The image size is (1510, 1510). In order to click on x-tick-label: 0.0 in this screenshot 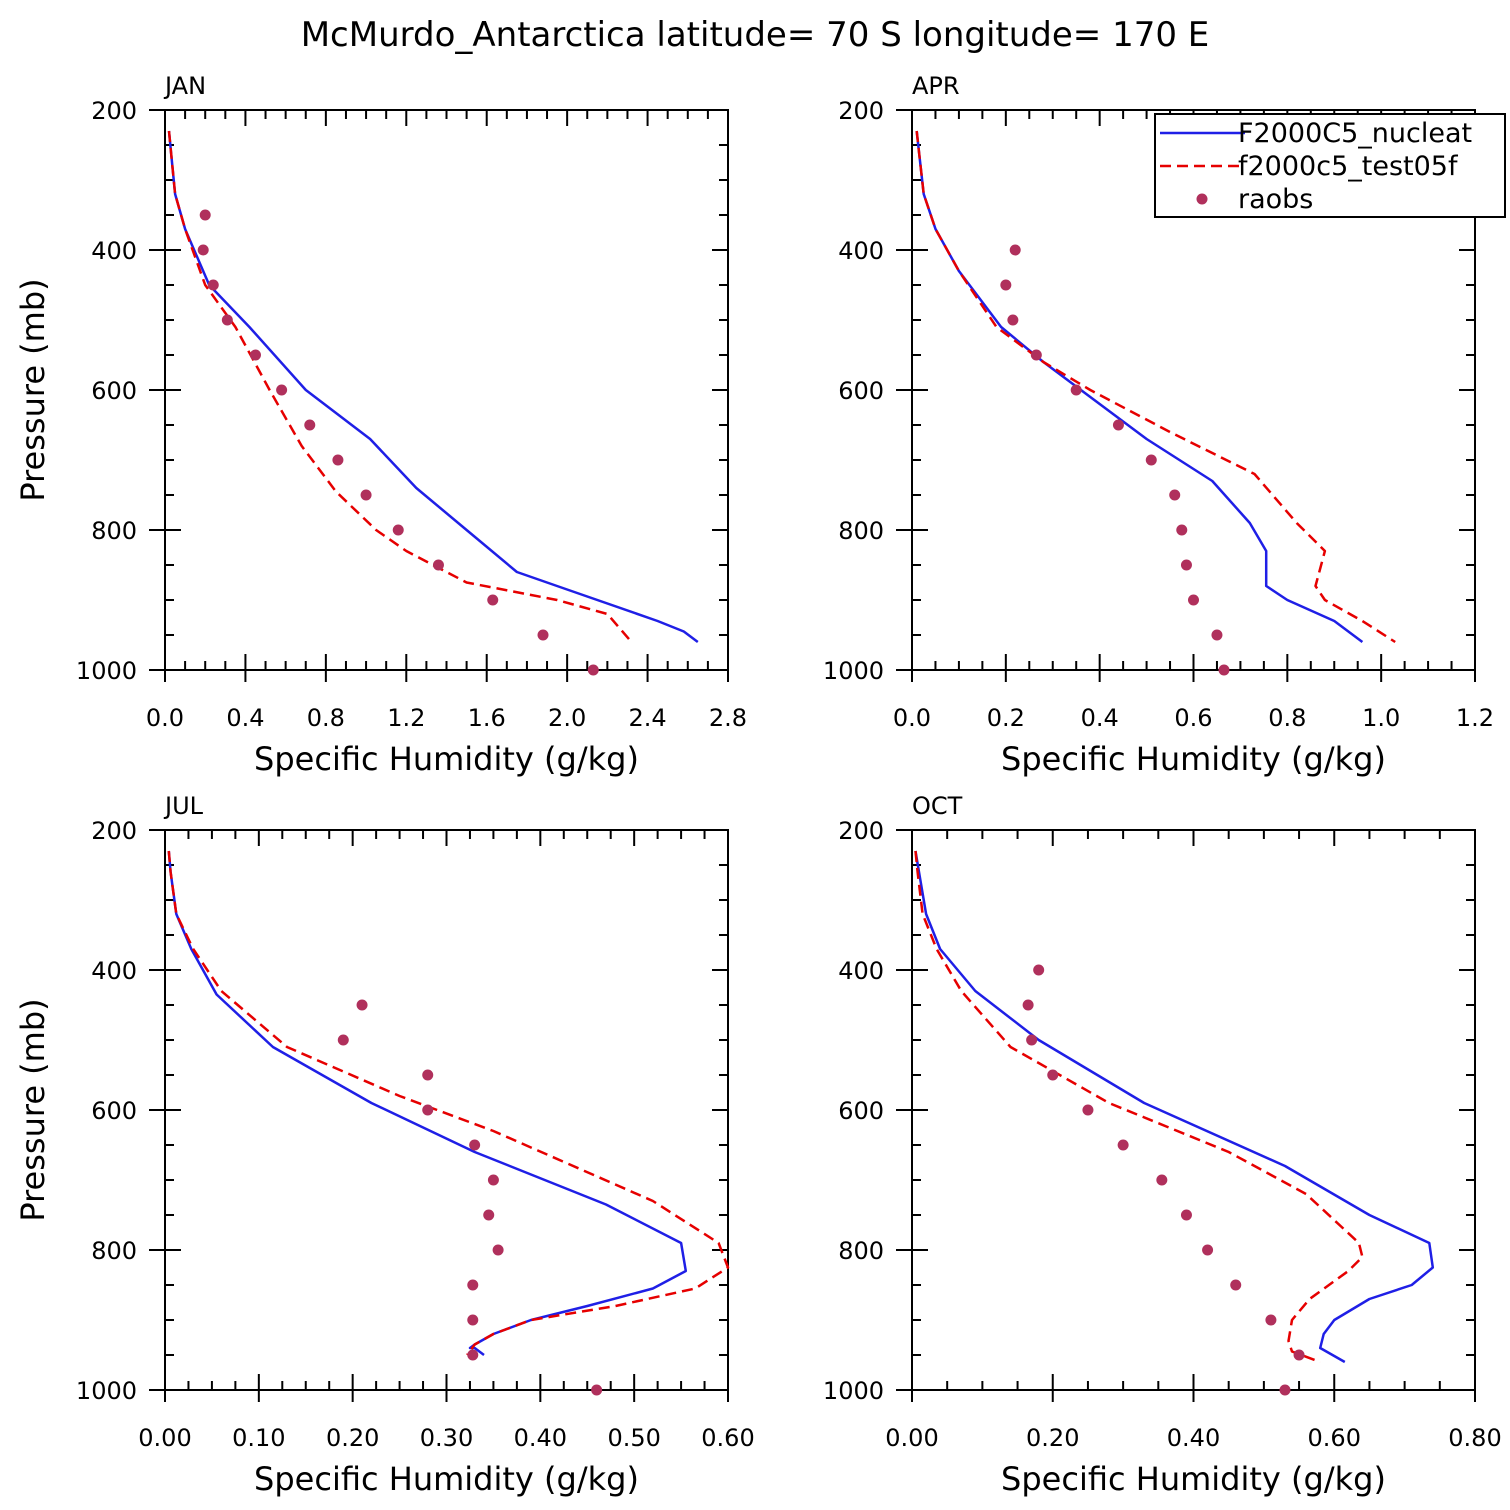, I will do `click(165, 718)`.